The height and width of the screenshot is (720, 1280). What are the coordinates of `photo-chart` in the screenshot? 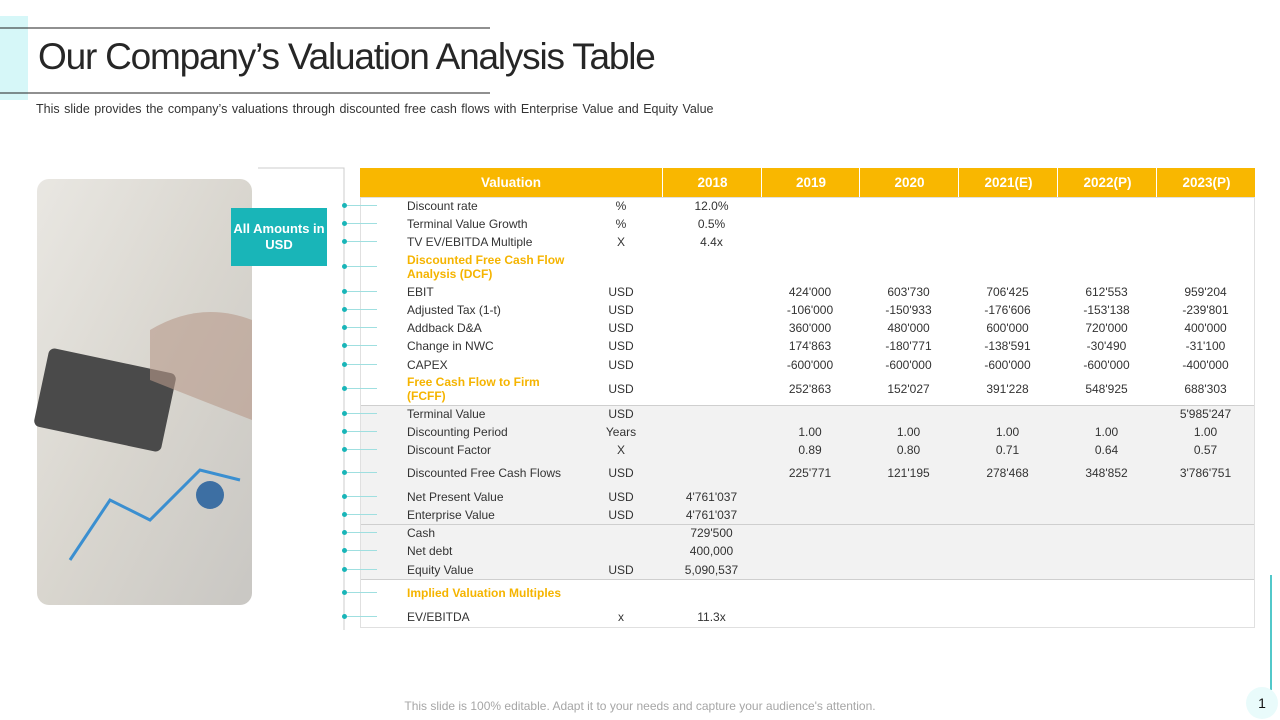 It's located at (154, 514).